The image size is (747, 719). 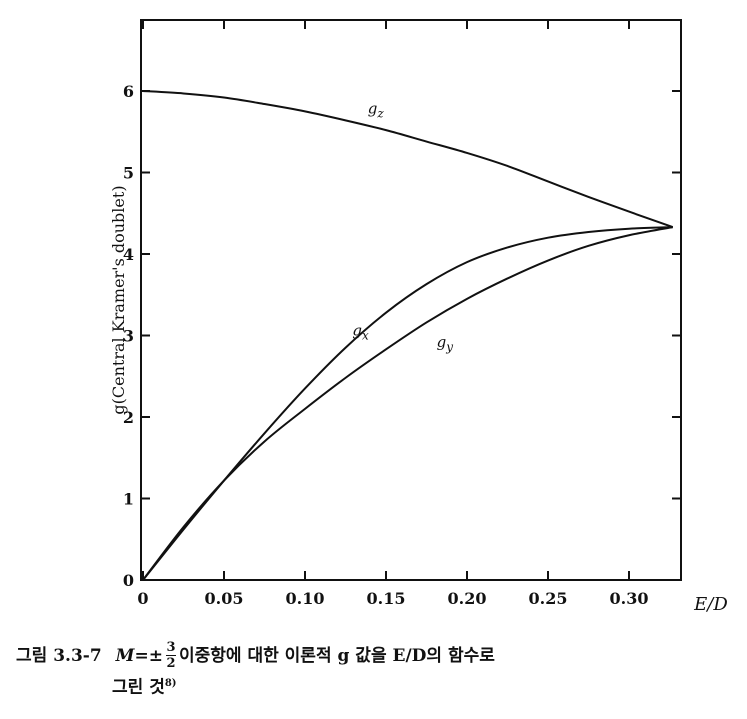 I want to click on x-tick-label: 0.25, so click(x=548, y=598).